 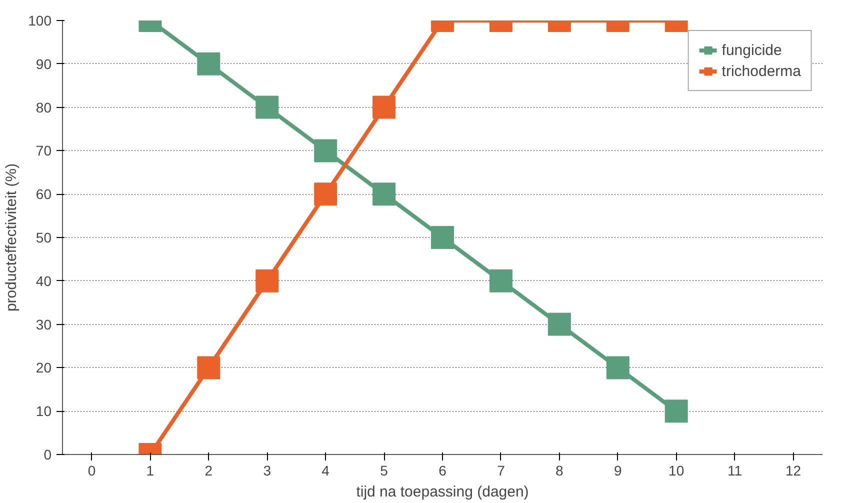 I want to click on x-tick-label: 3, so click(x=267, y=470).